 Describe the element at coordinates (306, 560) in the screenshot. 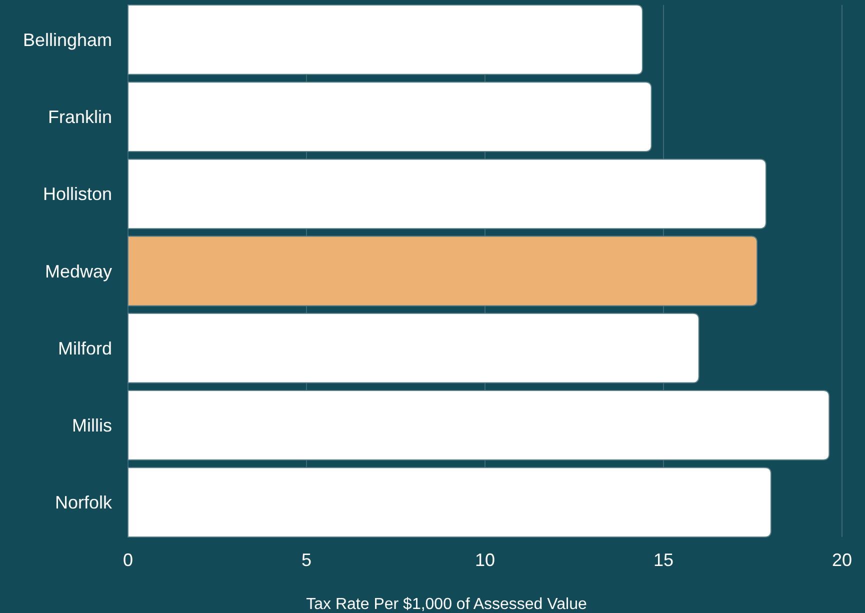

I see `x-tick-label: 5` at that location.